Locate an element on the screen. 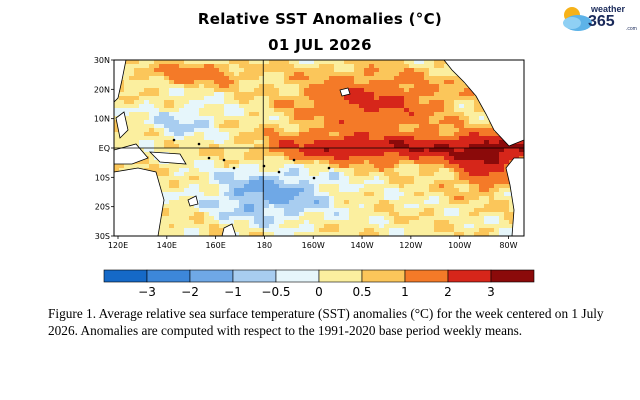 This screenshot has width=640, height=400. lon-label: 140W is located at coordinates (361, 245).